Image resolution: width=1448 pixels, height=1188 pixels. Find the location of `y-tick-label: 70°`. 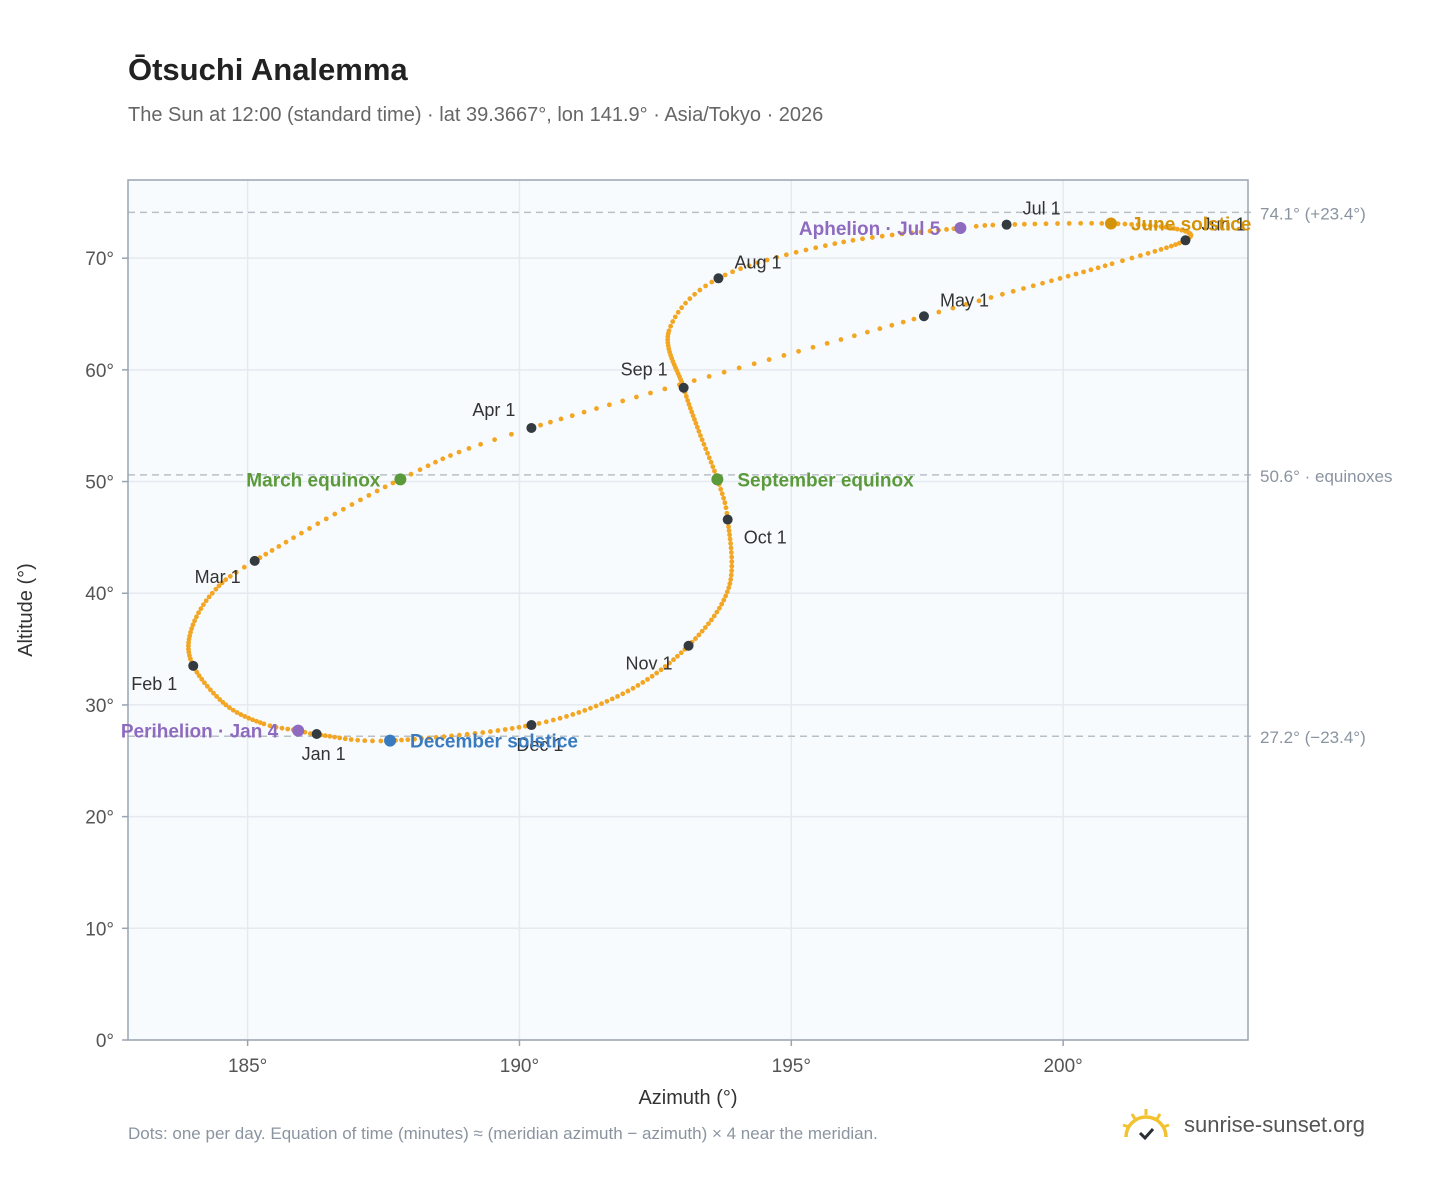

y-tick-label: 70° is located at coordinates (99, 259).